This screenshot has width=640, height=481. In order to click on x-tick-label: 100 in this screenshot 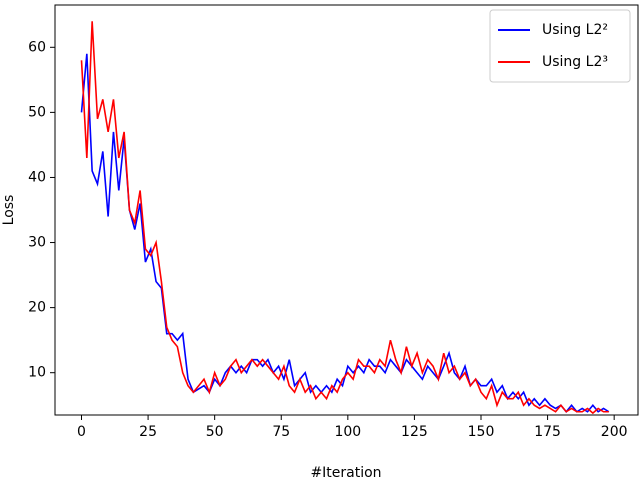, I will do `click(347, 432)`.